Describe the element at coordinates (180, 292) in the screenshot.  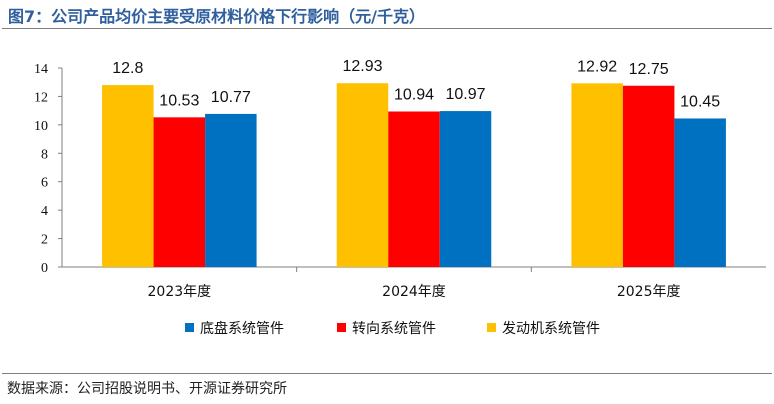
I see `x-category-label: 2023年度` at that location.